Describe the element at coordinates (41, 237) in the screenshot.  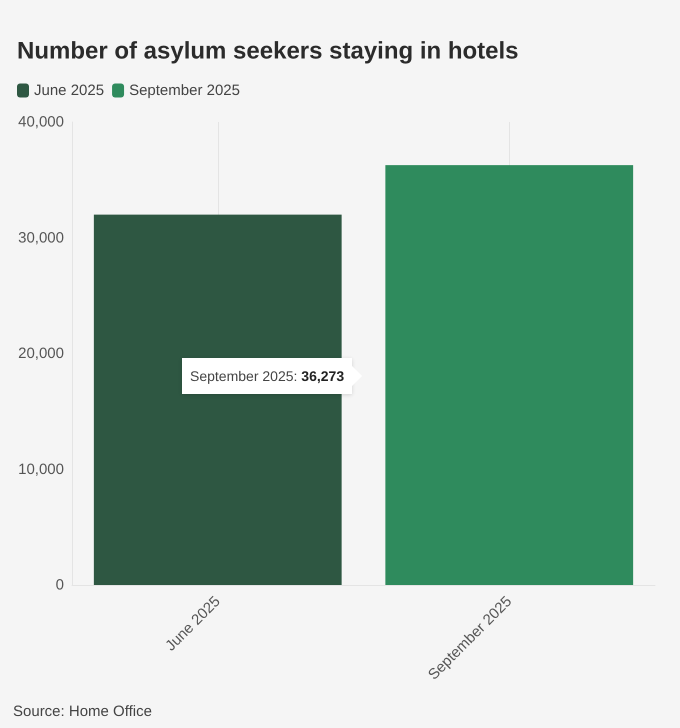
I see `y-tick-label: 30,000` at that location.